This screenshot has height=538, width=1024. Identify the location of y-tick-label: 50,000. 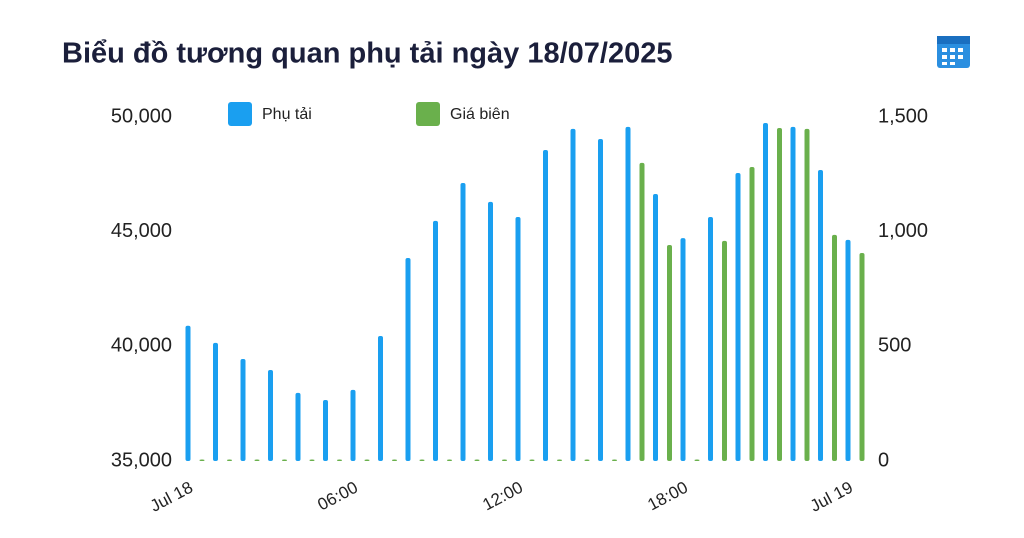
(141, 116).